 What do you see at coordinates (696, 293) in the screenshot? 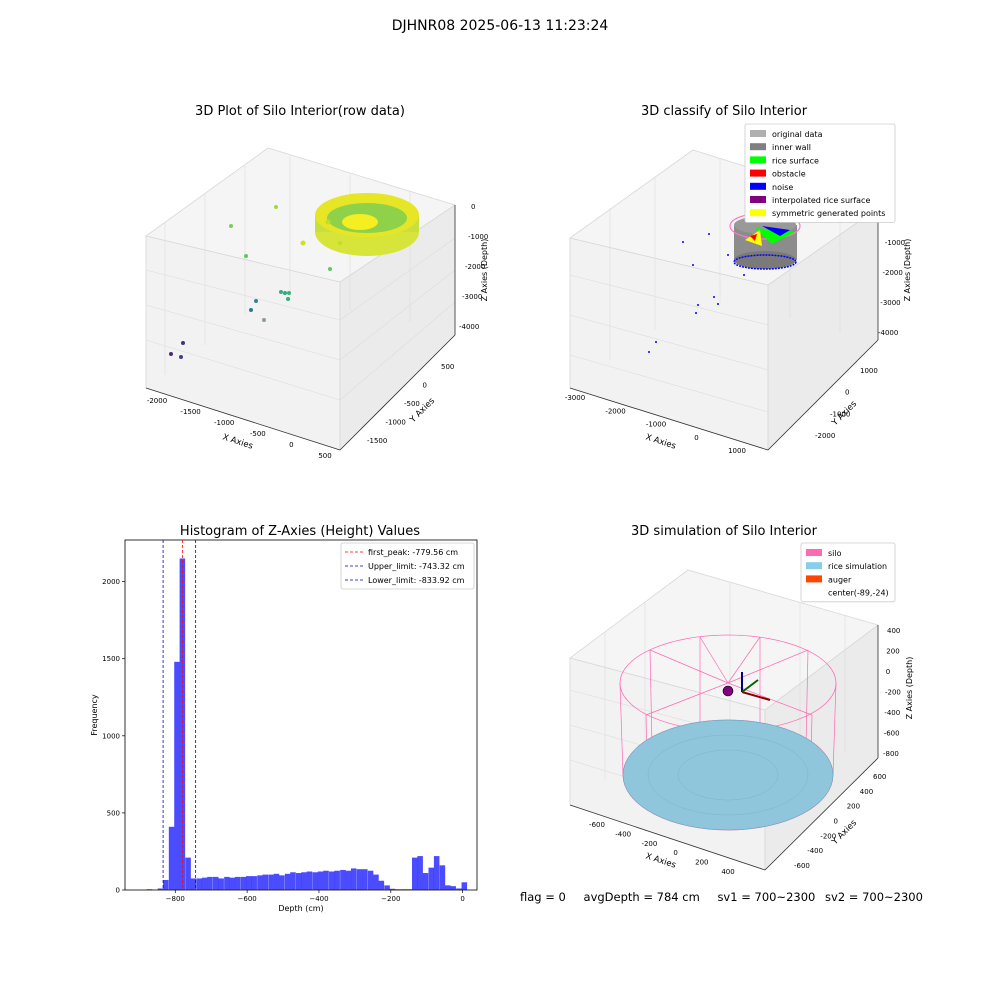
I see `classify-noise-points` at bounding box center [696, 293].